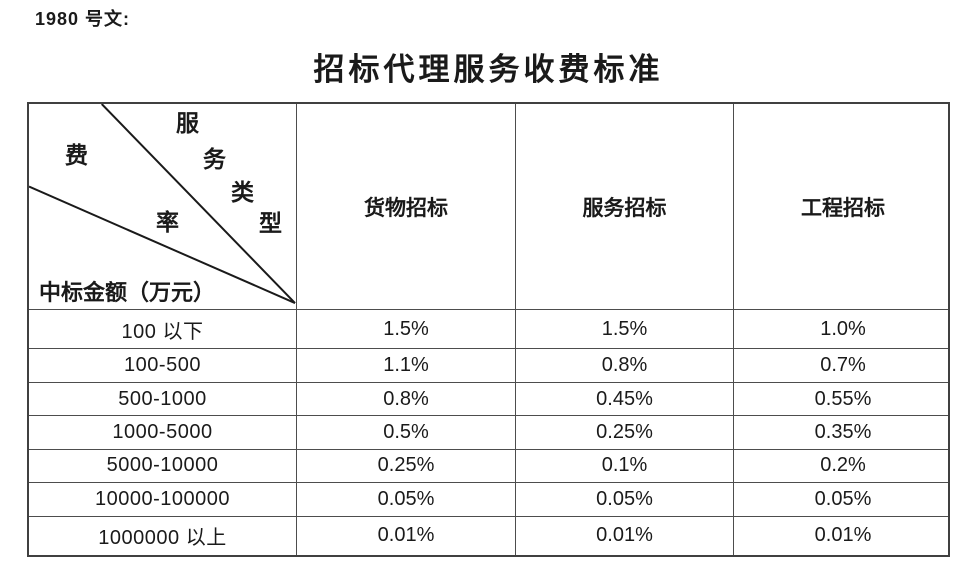 This screenshot has height=581, width=976. Describe the element at coordinates (242, 192) in the screenshot. I see `service-type-char-3: 类` at that location.